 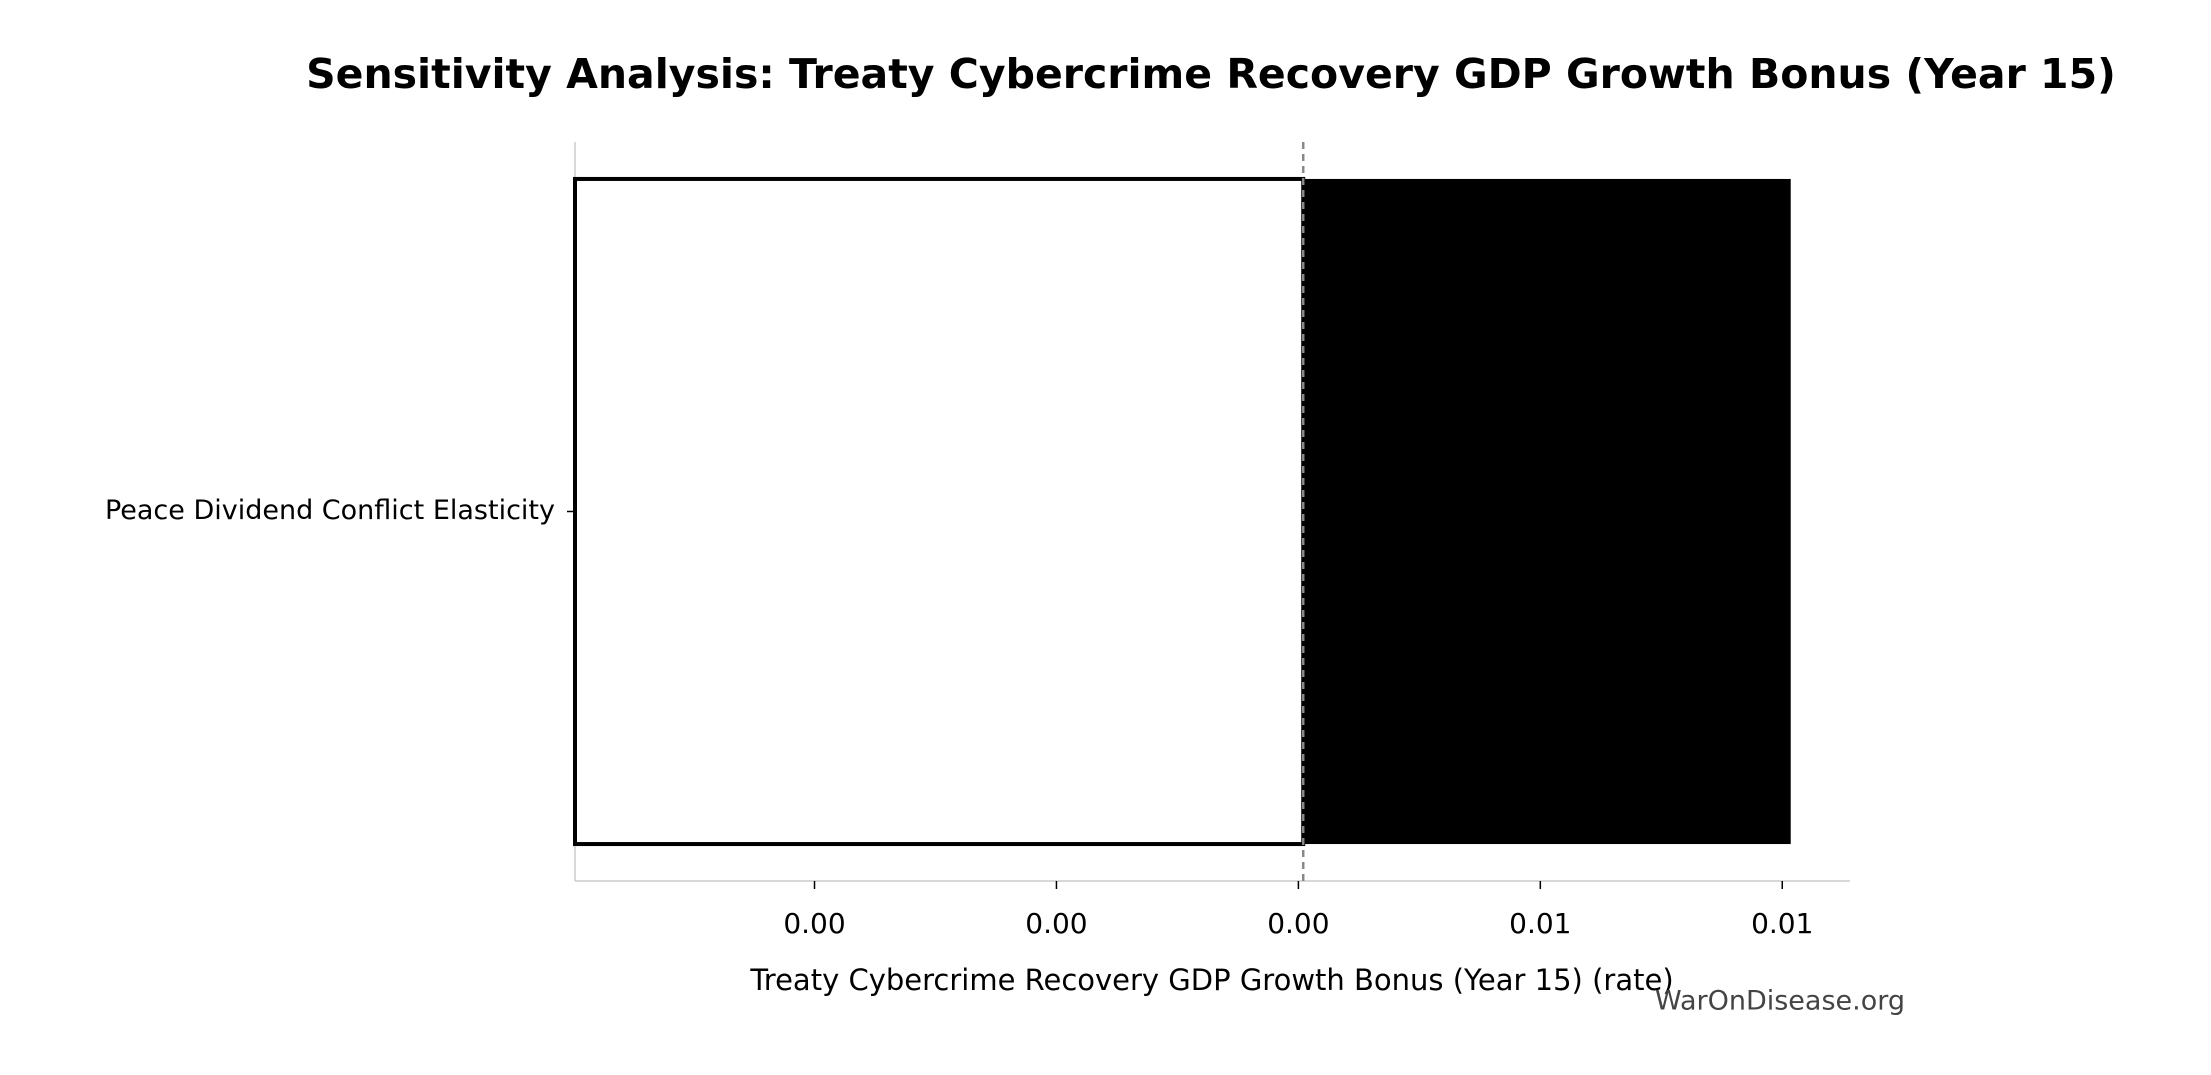 I want to click on y-tick-label: Peace Dividend Conflict Elasticity, so click(x=330, y=510).